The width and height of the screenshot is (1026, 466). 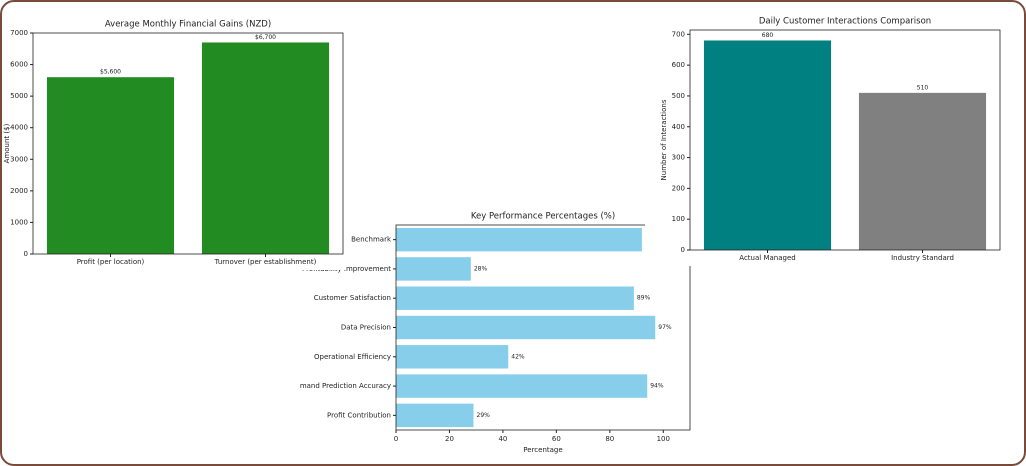 What do you see at coordinates (19, 222) in the screenshot?
I see `y-tick-label: 1000` at bounding box center [19, 222].